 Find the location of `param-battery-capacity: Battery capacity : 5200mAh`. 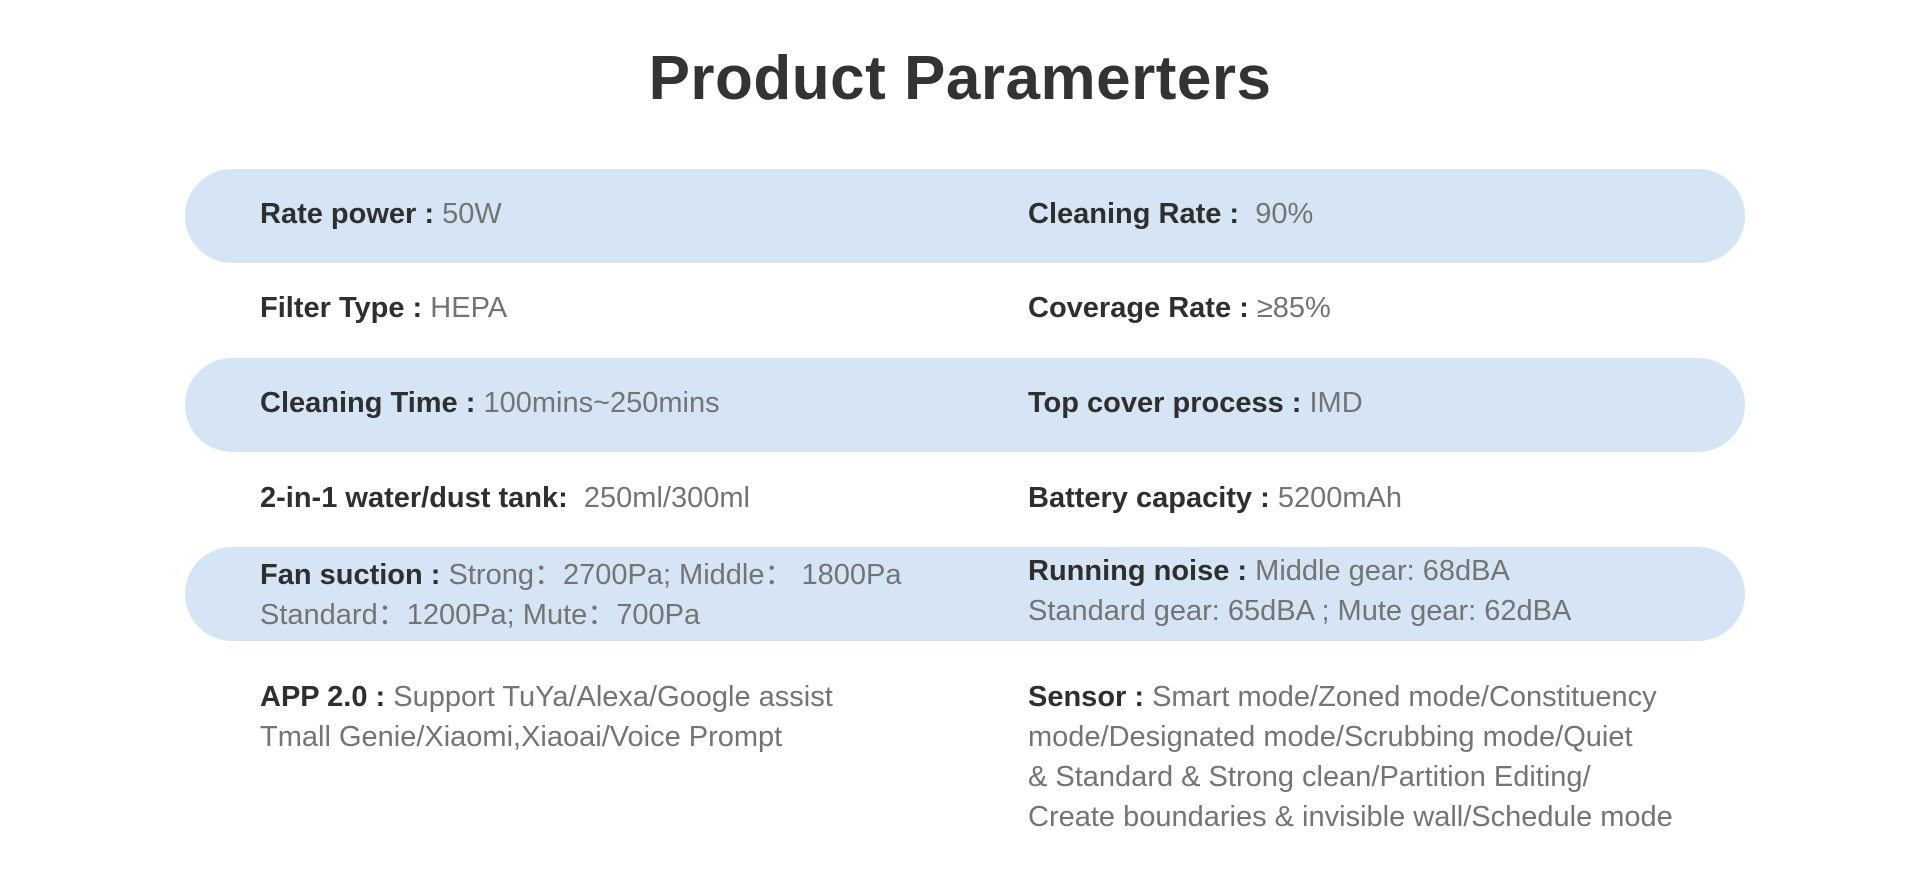

param-battery-capacity: Battery capacity : 5200mAh is located at coordinates (1215, 498).